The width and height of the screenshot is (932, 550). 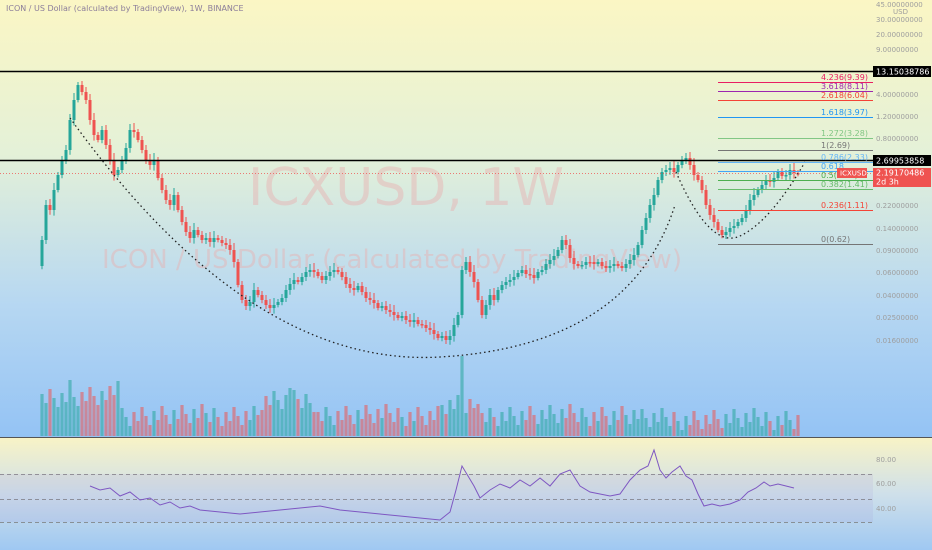 What do you see at coordinates (886, 484) in the screenshot?
I see `rsi-axis: 80.00 60.00 40.00` at bounding box center [886, 484].